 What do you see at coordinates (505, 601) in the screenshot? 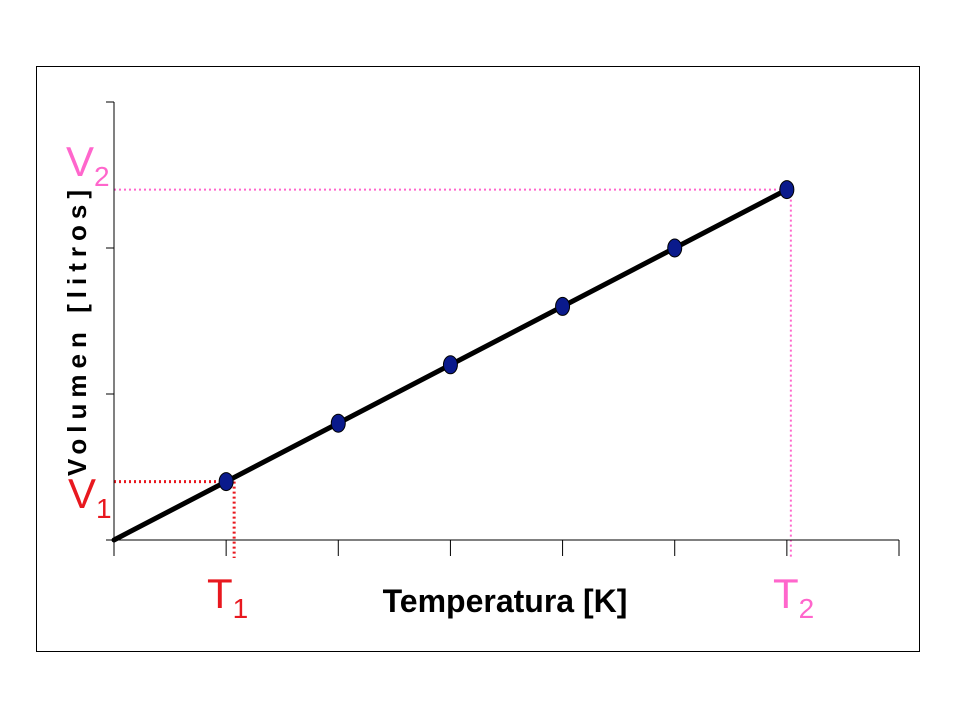
I see `x-axis-label: Temperatura [K]` at bounding box center [505, 601].